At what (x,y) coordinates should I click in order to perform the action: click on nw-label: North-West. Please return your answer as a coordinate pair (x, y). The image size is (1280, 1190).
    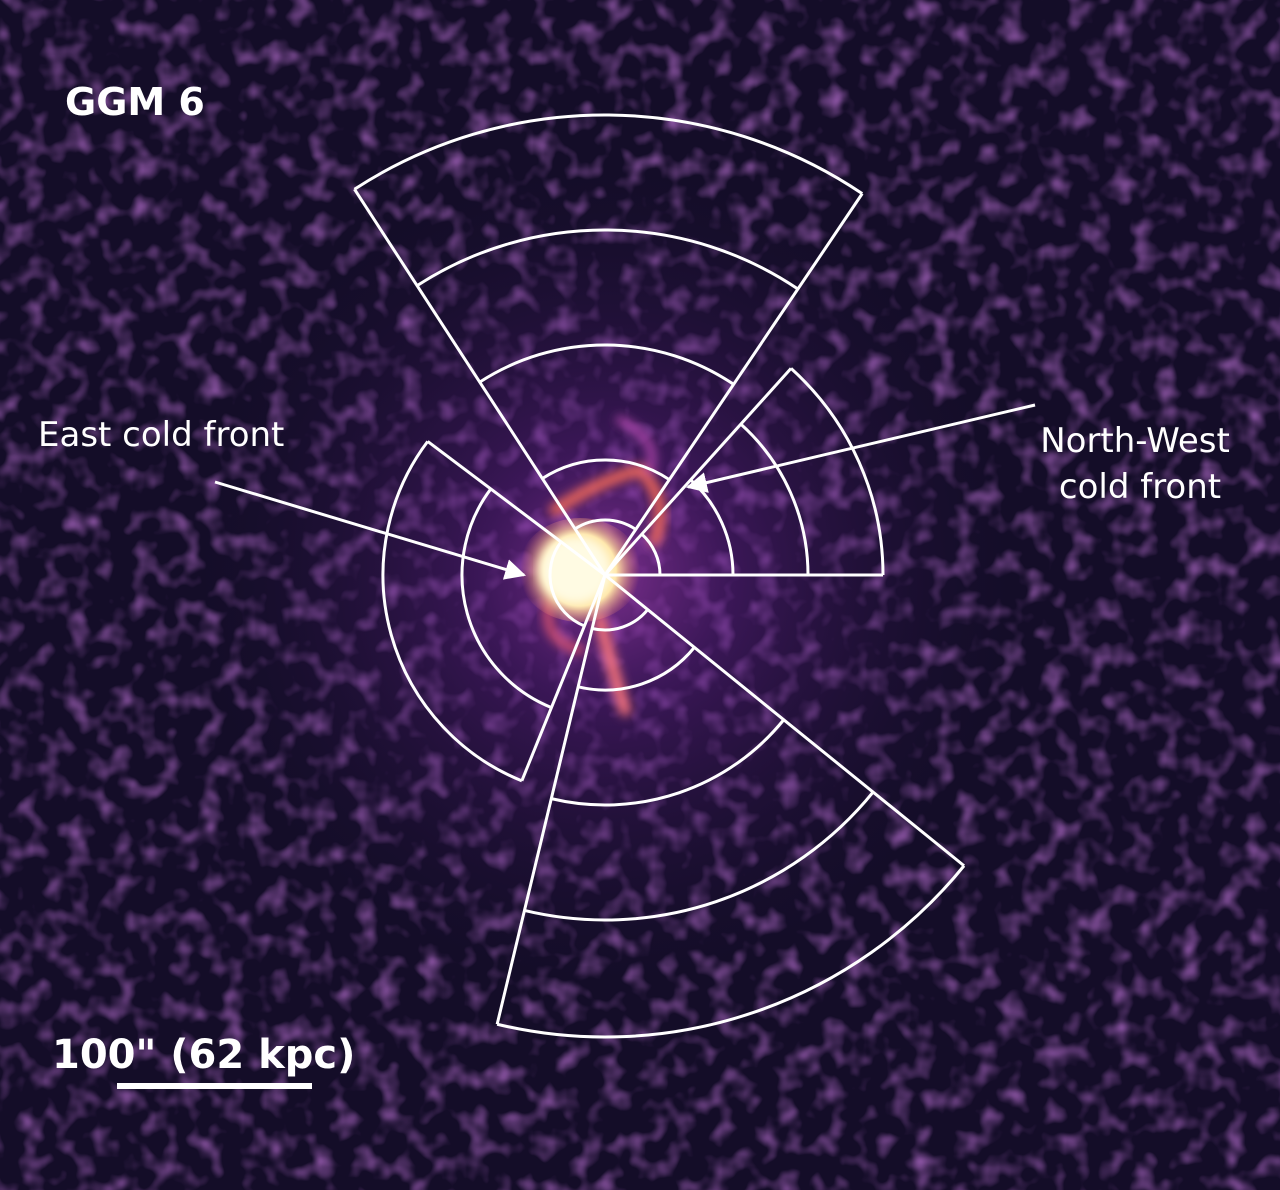
    Looking at the image, I should click on (1135, 441).